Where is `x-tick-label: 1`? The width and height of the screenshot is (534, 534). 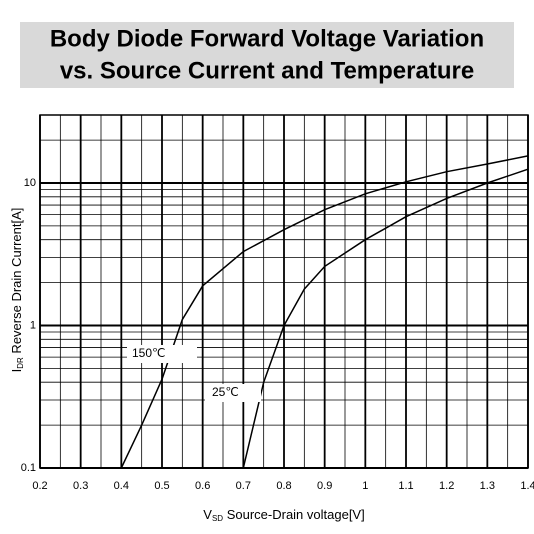
x-tick-label: 1 is located at coordinates (365, 486).